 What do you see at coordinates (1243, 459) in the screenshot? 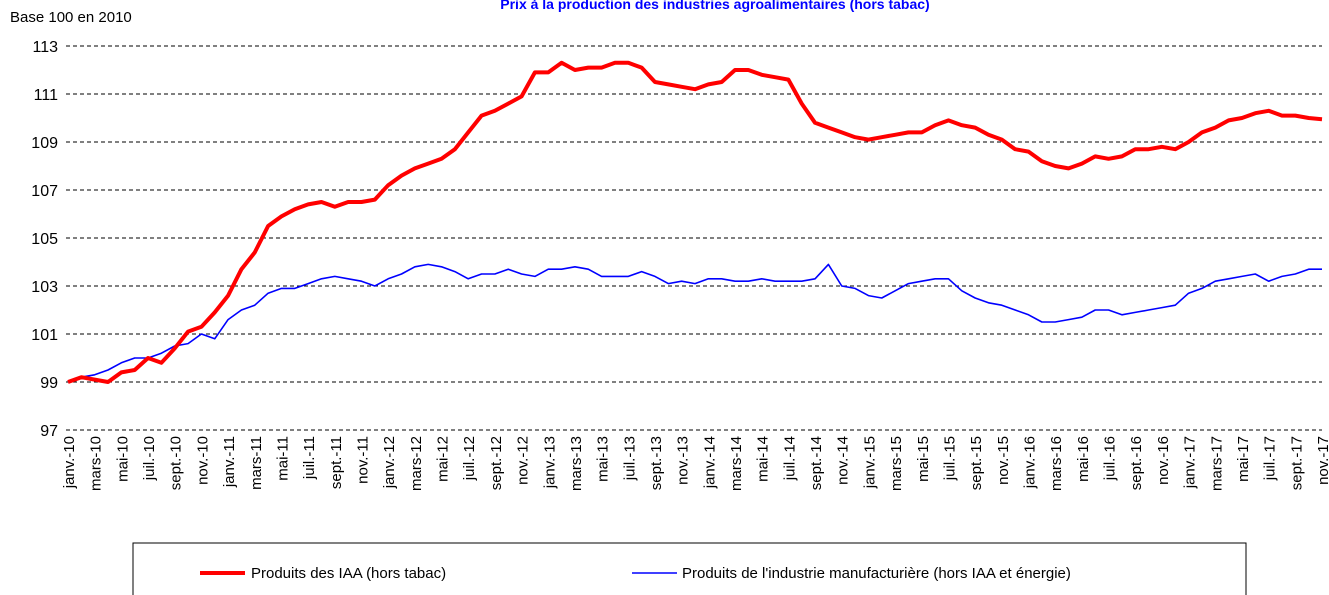
I see `x-tick-label: mai-17` at bounding box center [1243, 459].